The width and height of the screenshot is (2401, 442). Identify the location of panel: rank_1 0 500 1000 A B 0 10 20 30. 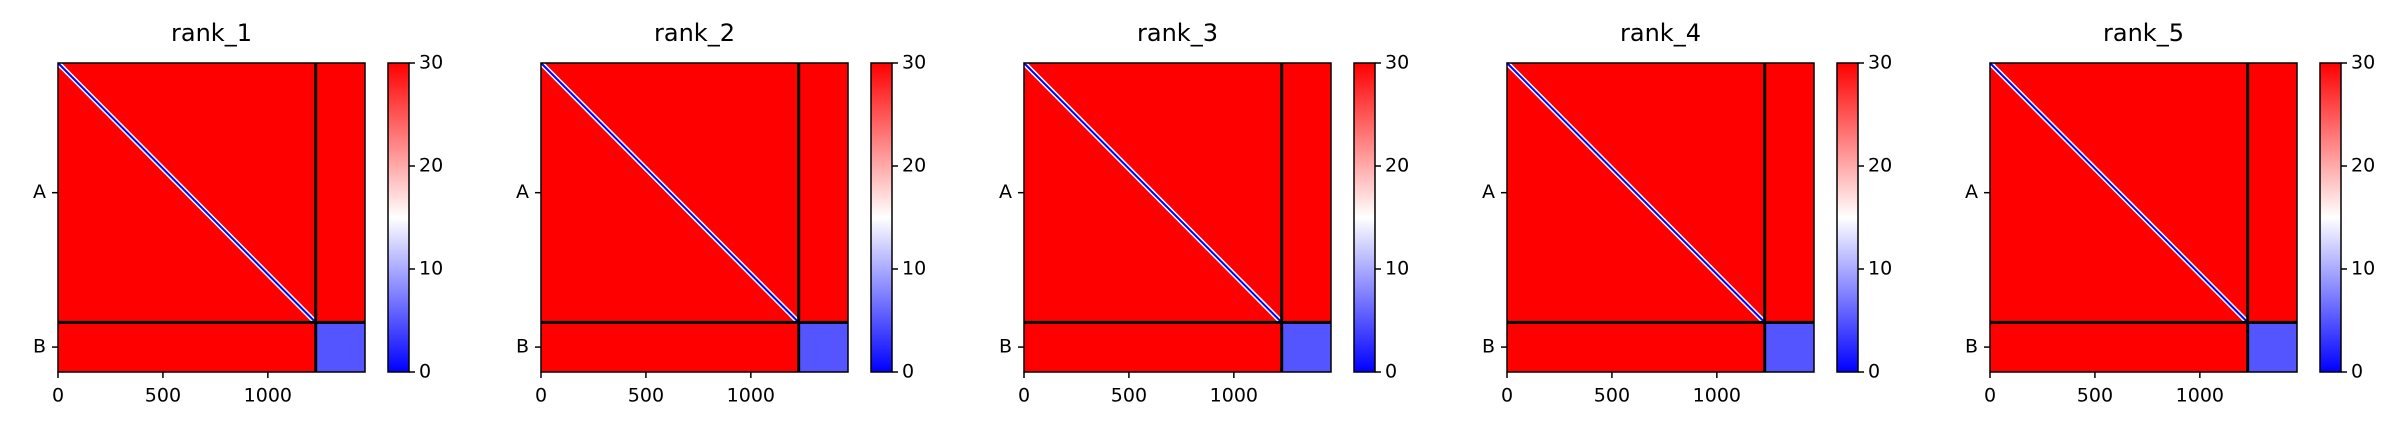
(238, 213).